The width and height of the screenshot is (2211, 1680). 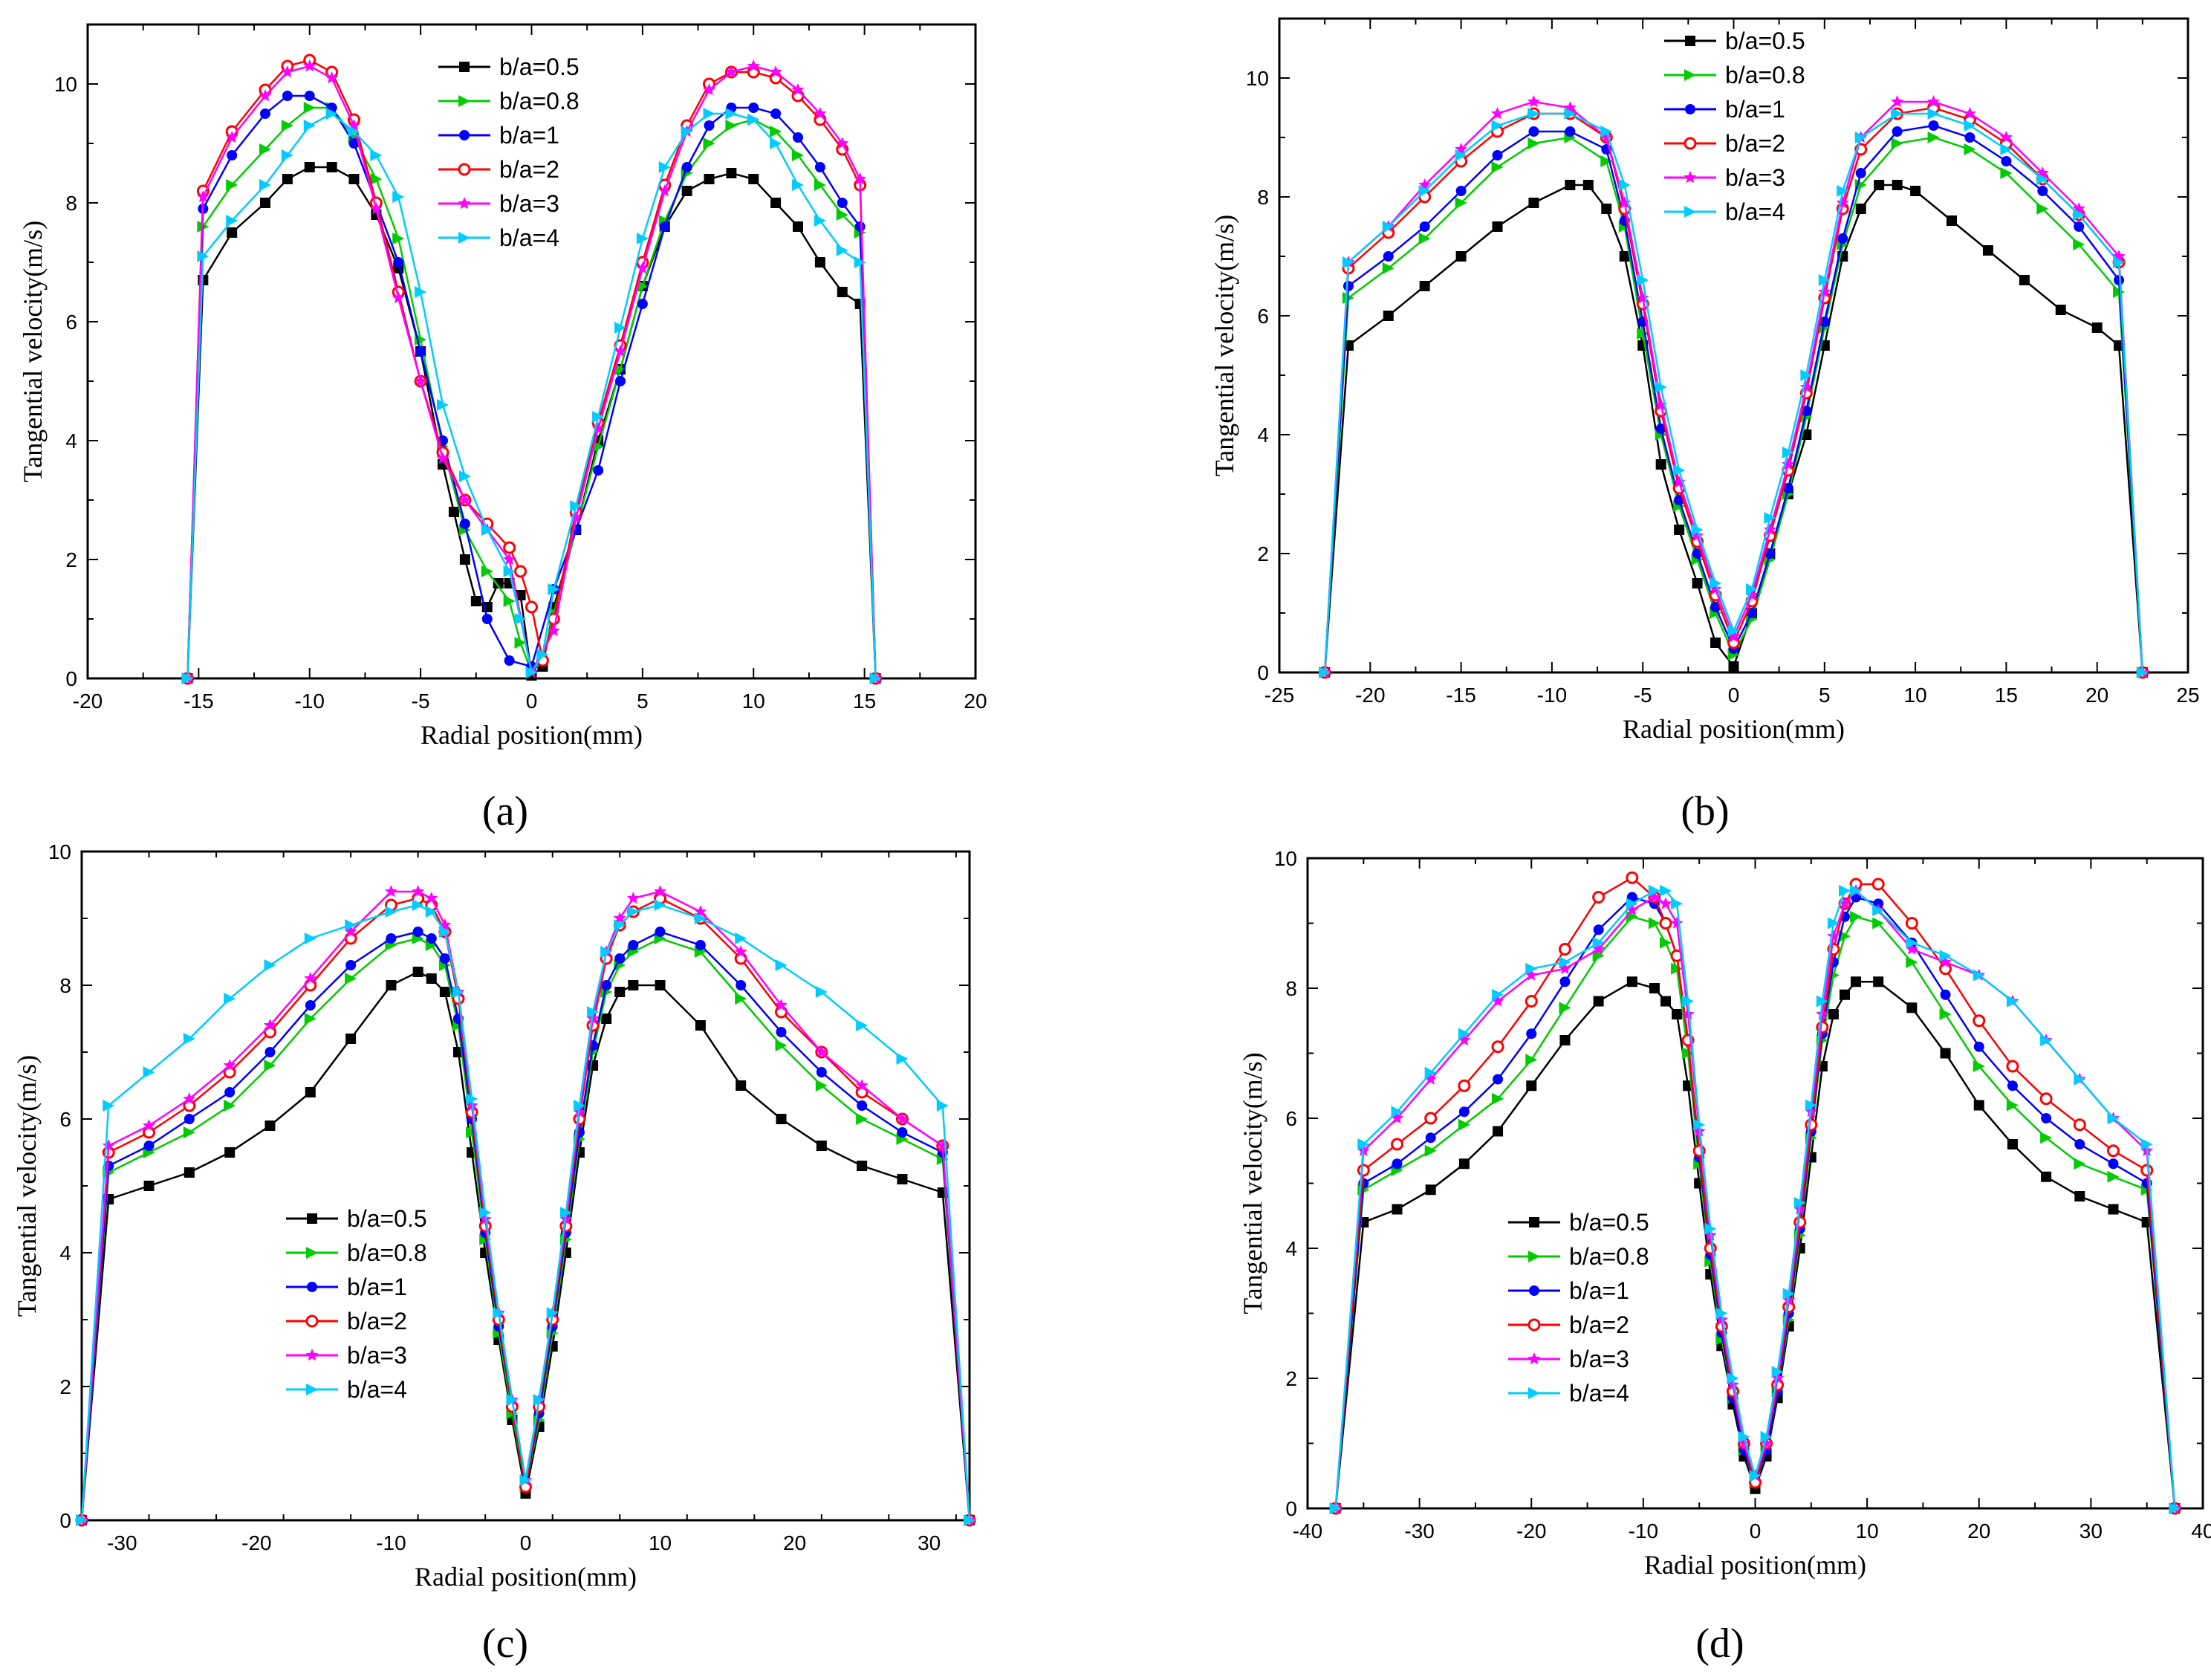 I want to click on series-b/a=3, so click(x=1755, y=1198).